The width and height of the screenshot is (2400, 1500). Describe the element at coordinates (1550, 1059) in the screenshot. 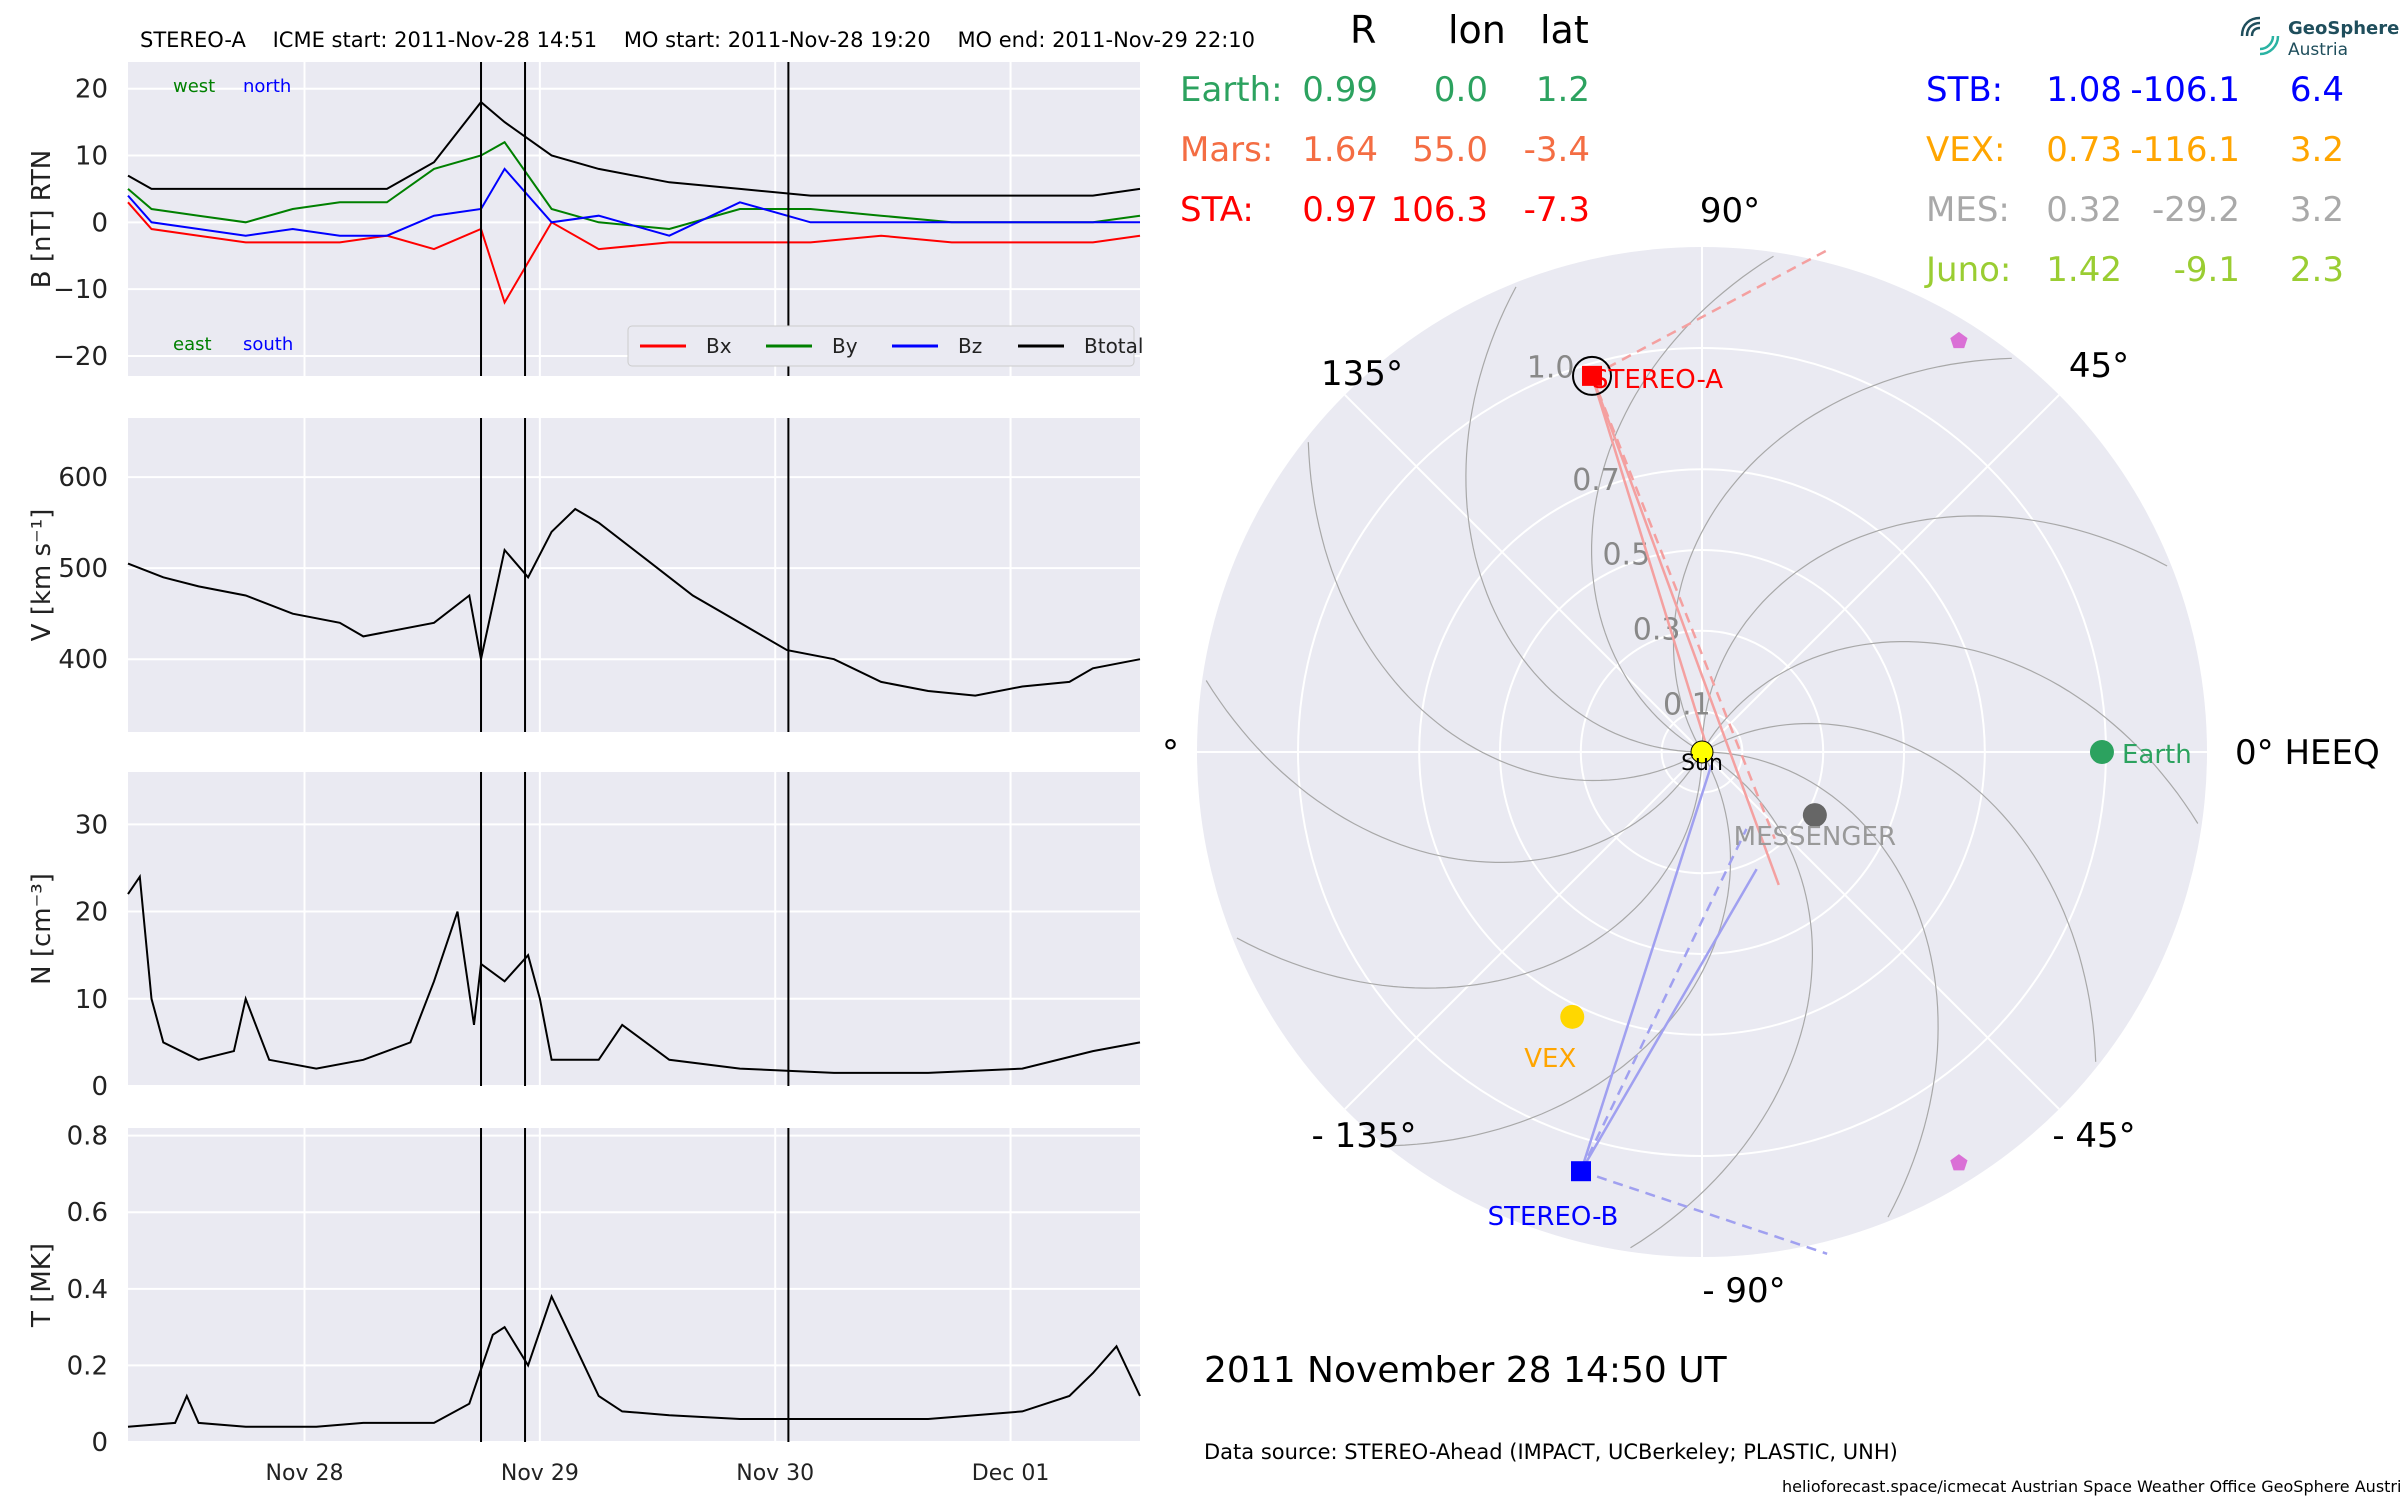

I see `body-label-vex: VEX` at that location.